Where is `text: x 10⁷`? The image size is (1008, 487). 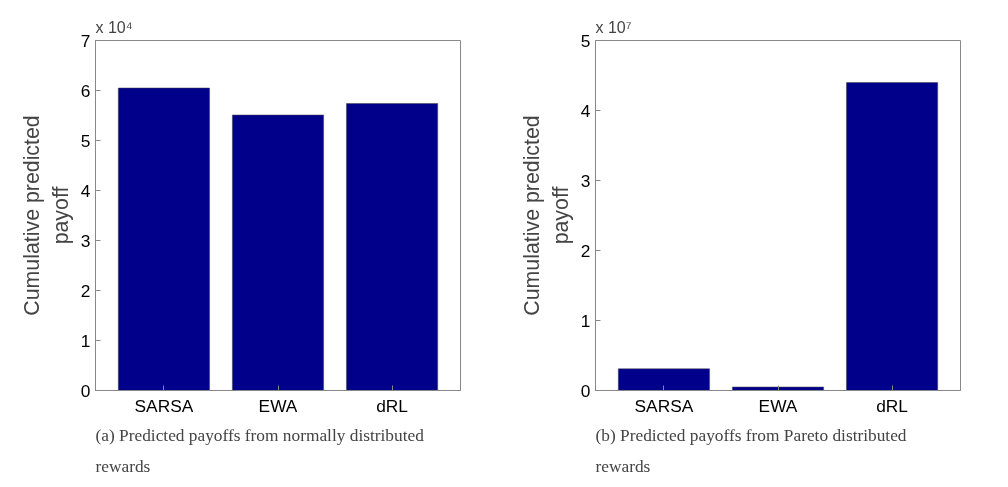 text: x 10⁷ is located at coordinates (613, 27).